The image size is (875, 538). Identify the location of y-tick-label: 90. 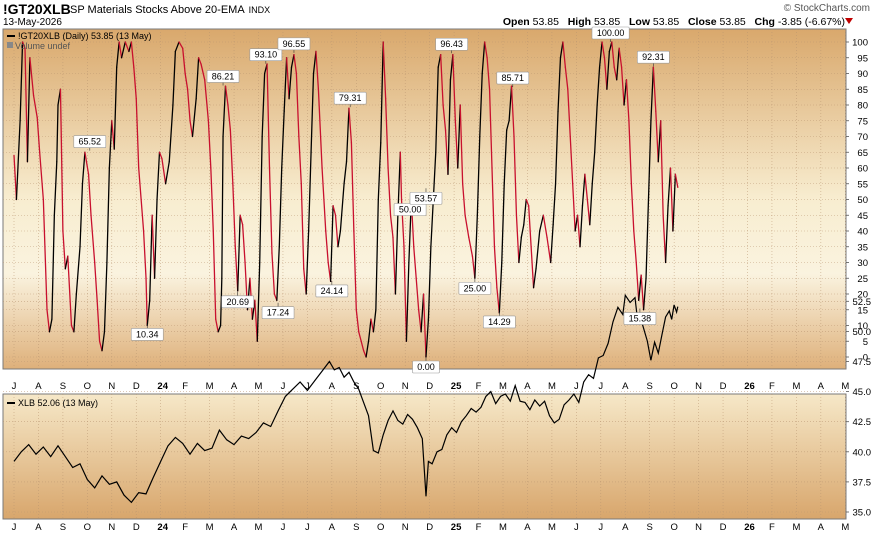
(862, 74).